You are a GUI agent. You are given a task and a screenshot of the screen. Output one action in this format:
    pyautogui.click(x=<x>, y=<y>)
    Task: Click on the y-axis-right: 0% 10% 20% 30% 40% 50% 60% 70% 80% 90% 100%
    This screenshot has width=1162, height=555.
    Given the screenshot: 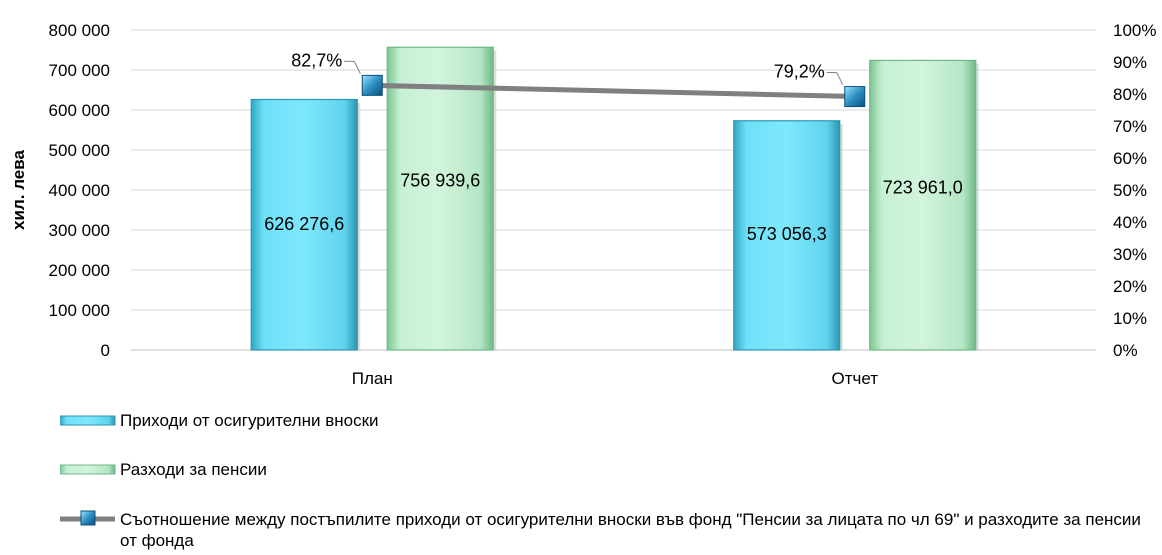 What is the action you would take?
    pyautogui.click(x=1134, y=190)
    